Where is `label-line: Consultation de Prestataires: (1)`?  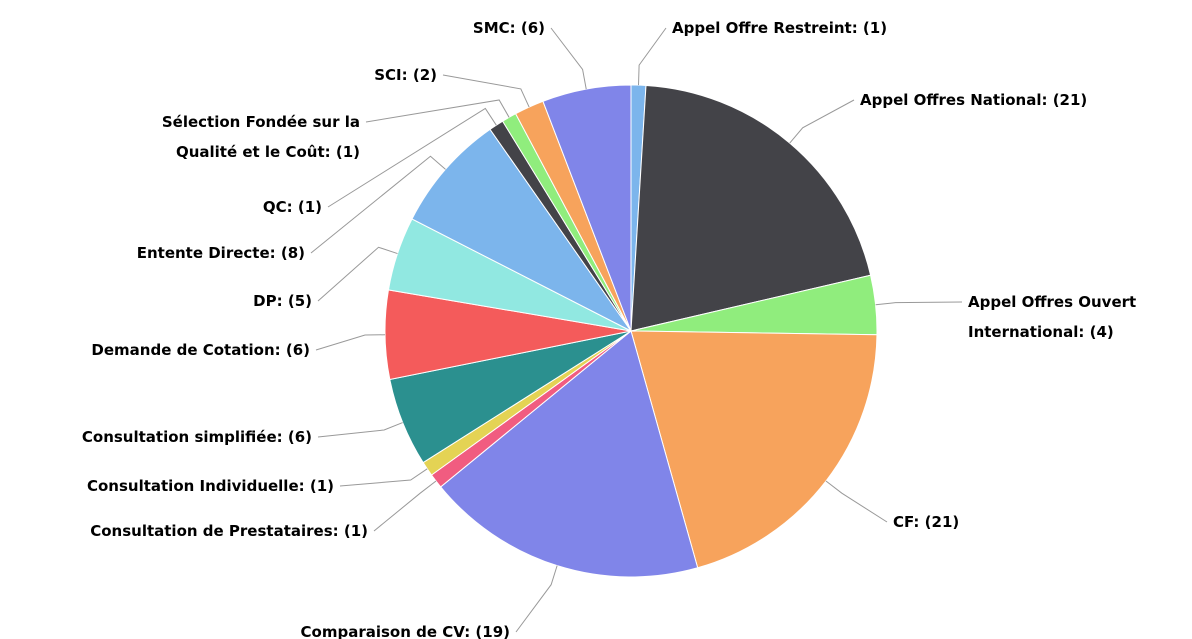 label-line: Consultation de Prestataires: (1) is located at coordinates (229, 531).